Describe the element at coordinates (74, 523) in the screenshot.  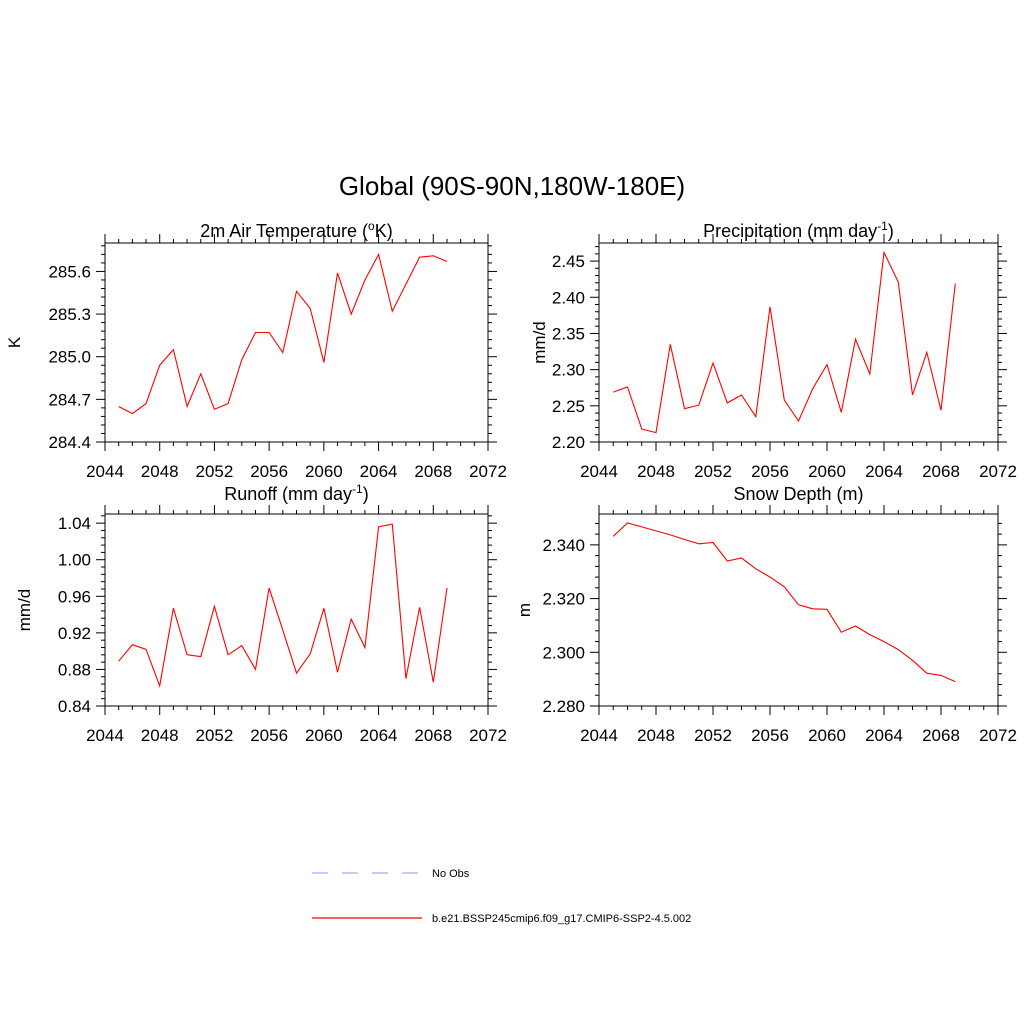
I see `y-tick-label: 1.04` at that location.